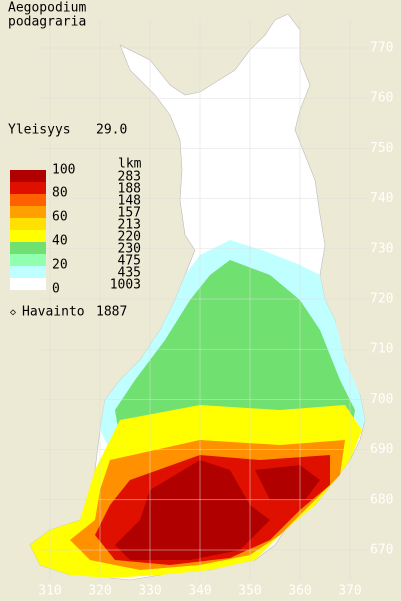 The height and width of the screenshot is (601, 401). I want to click on y-coordinate-label: 690, so click(381, 449).